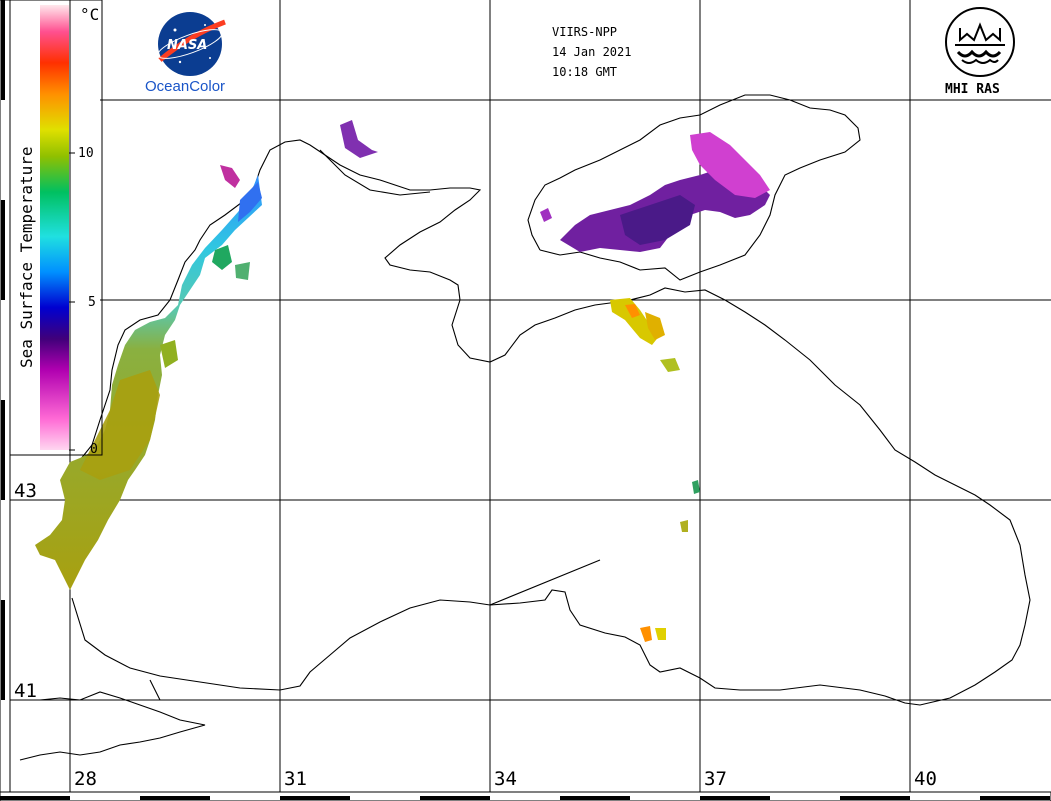  I want to click on sst-kerch-patches, so click(655, 470).